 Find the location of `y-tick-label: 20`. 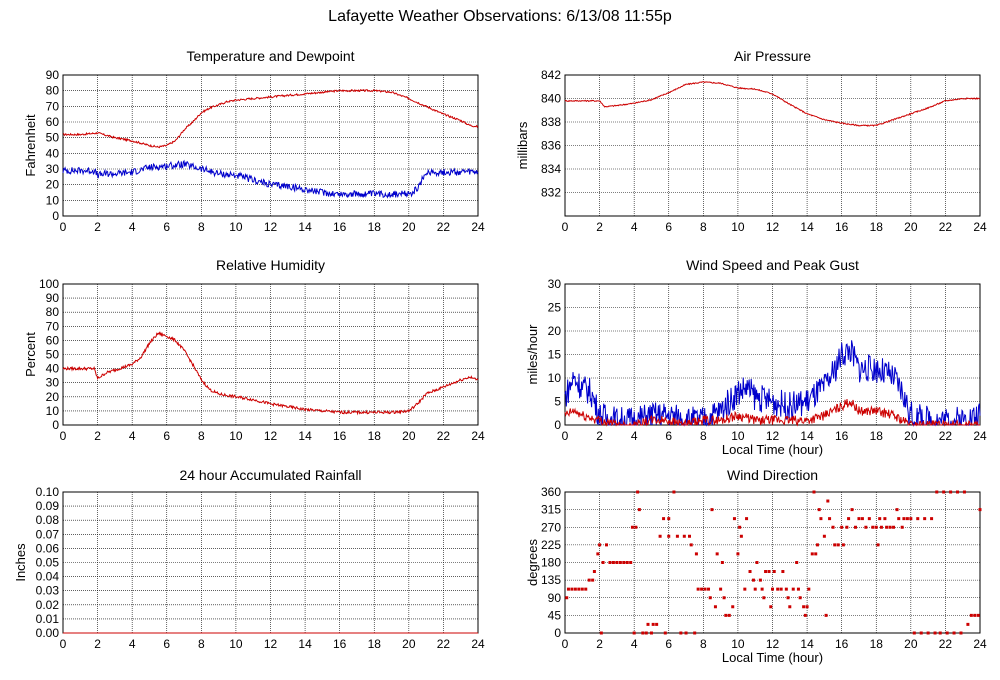

y-tick-label: 20 is located at coordinates (53, 185).